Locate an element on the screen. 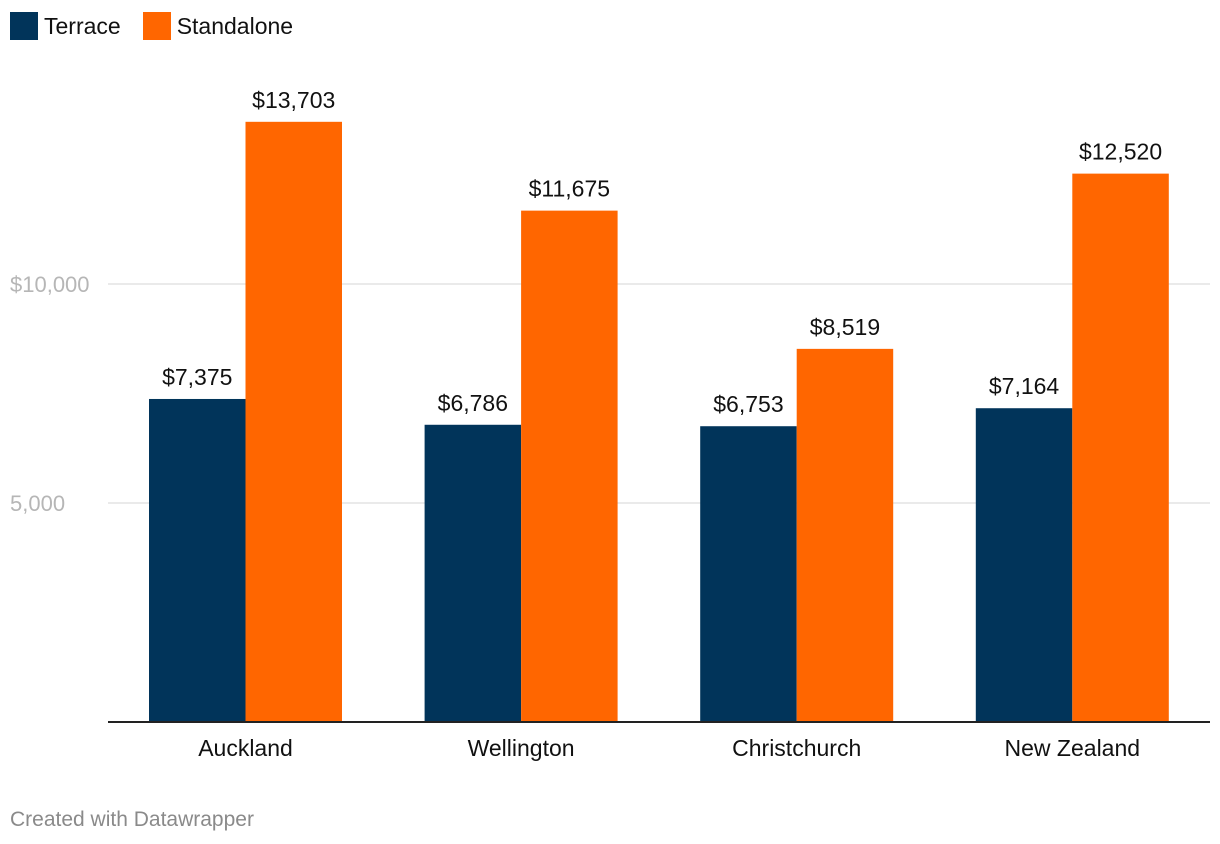  bar-terrace-auckland is located at coordinates (197, 560).